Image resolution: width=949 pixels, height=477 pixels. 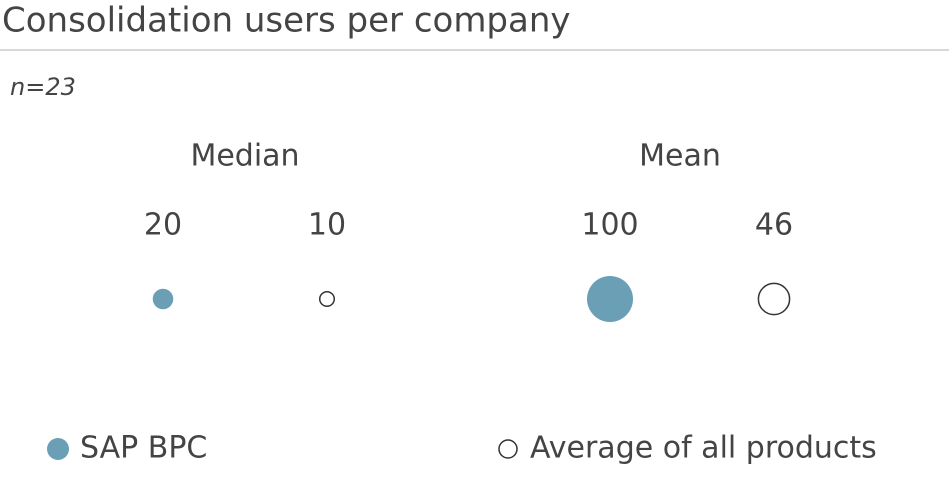 What do you see at coordinates (703, 448) in the screenshot?
I see `legend-label: Average of all products` at bounding box center [703, 448].